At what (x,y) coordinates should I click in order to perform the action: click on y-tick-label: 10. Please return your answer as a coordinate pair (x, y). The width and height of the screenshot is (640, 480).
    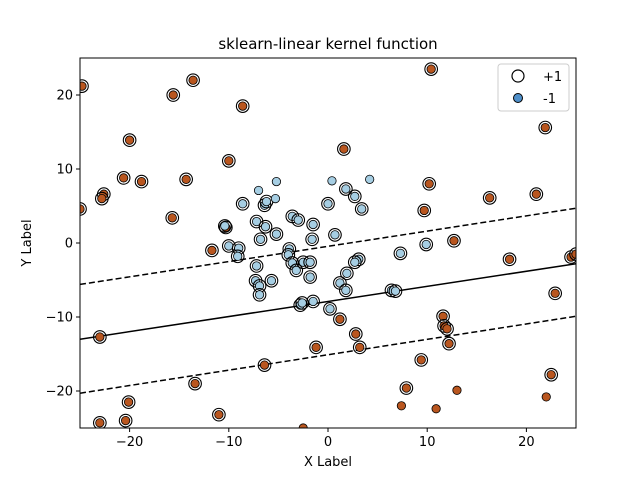
    Looking at the image, I should click on (64, 170).